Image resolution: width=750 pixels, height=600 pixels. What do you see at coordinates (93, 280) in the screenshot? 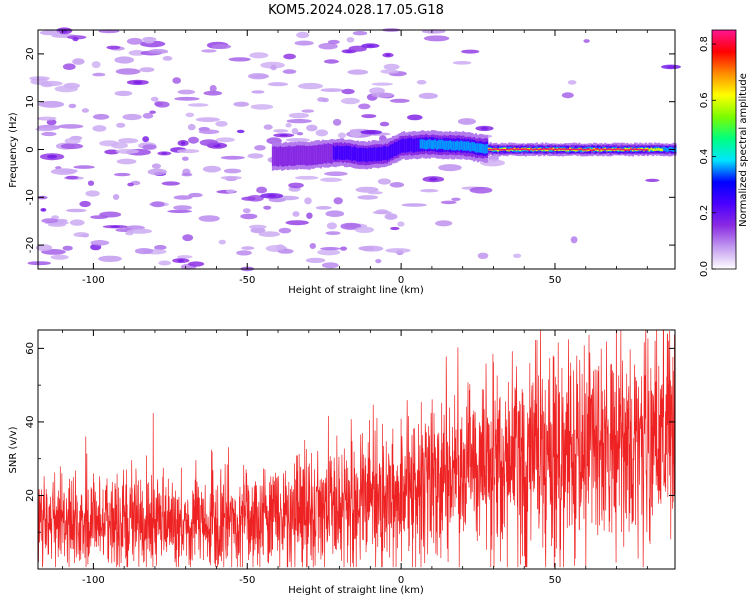
I see `x-tick-label: -100` at bounding box center [93, 280].